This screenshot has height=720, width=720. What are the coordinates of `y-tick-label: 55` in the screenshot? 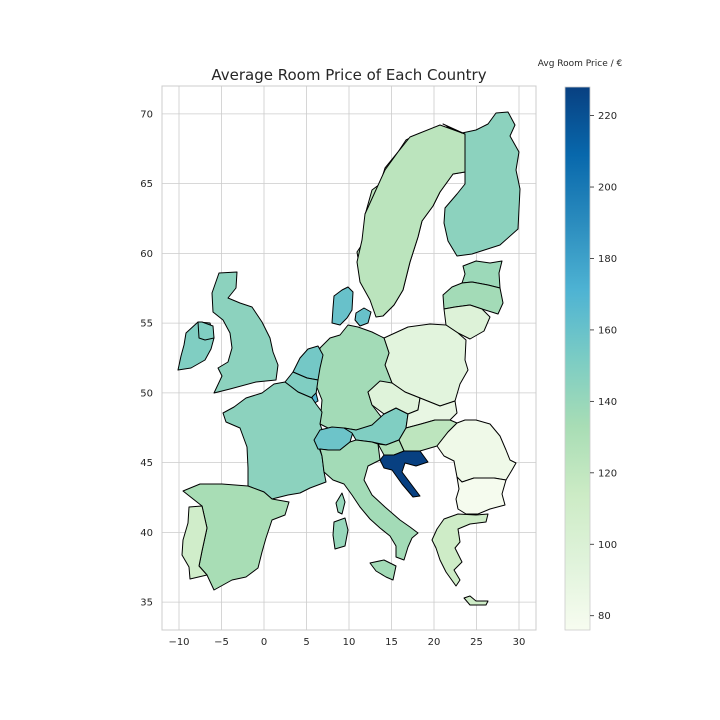 It's located at (146, 324).